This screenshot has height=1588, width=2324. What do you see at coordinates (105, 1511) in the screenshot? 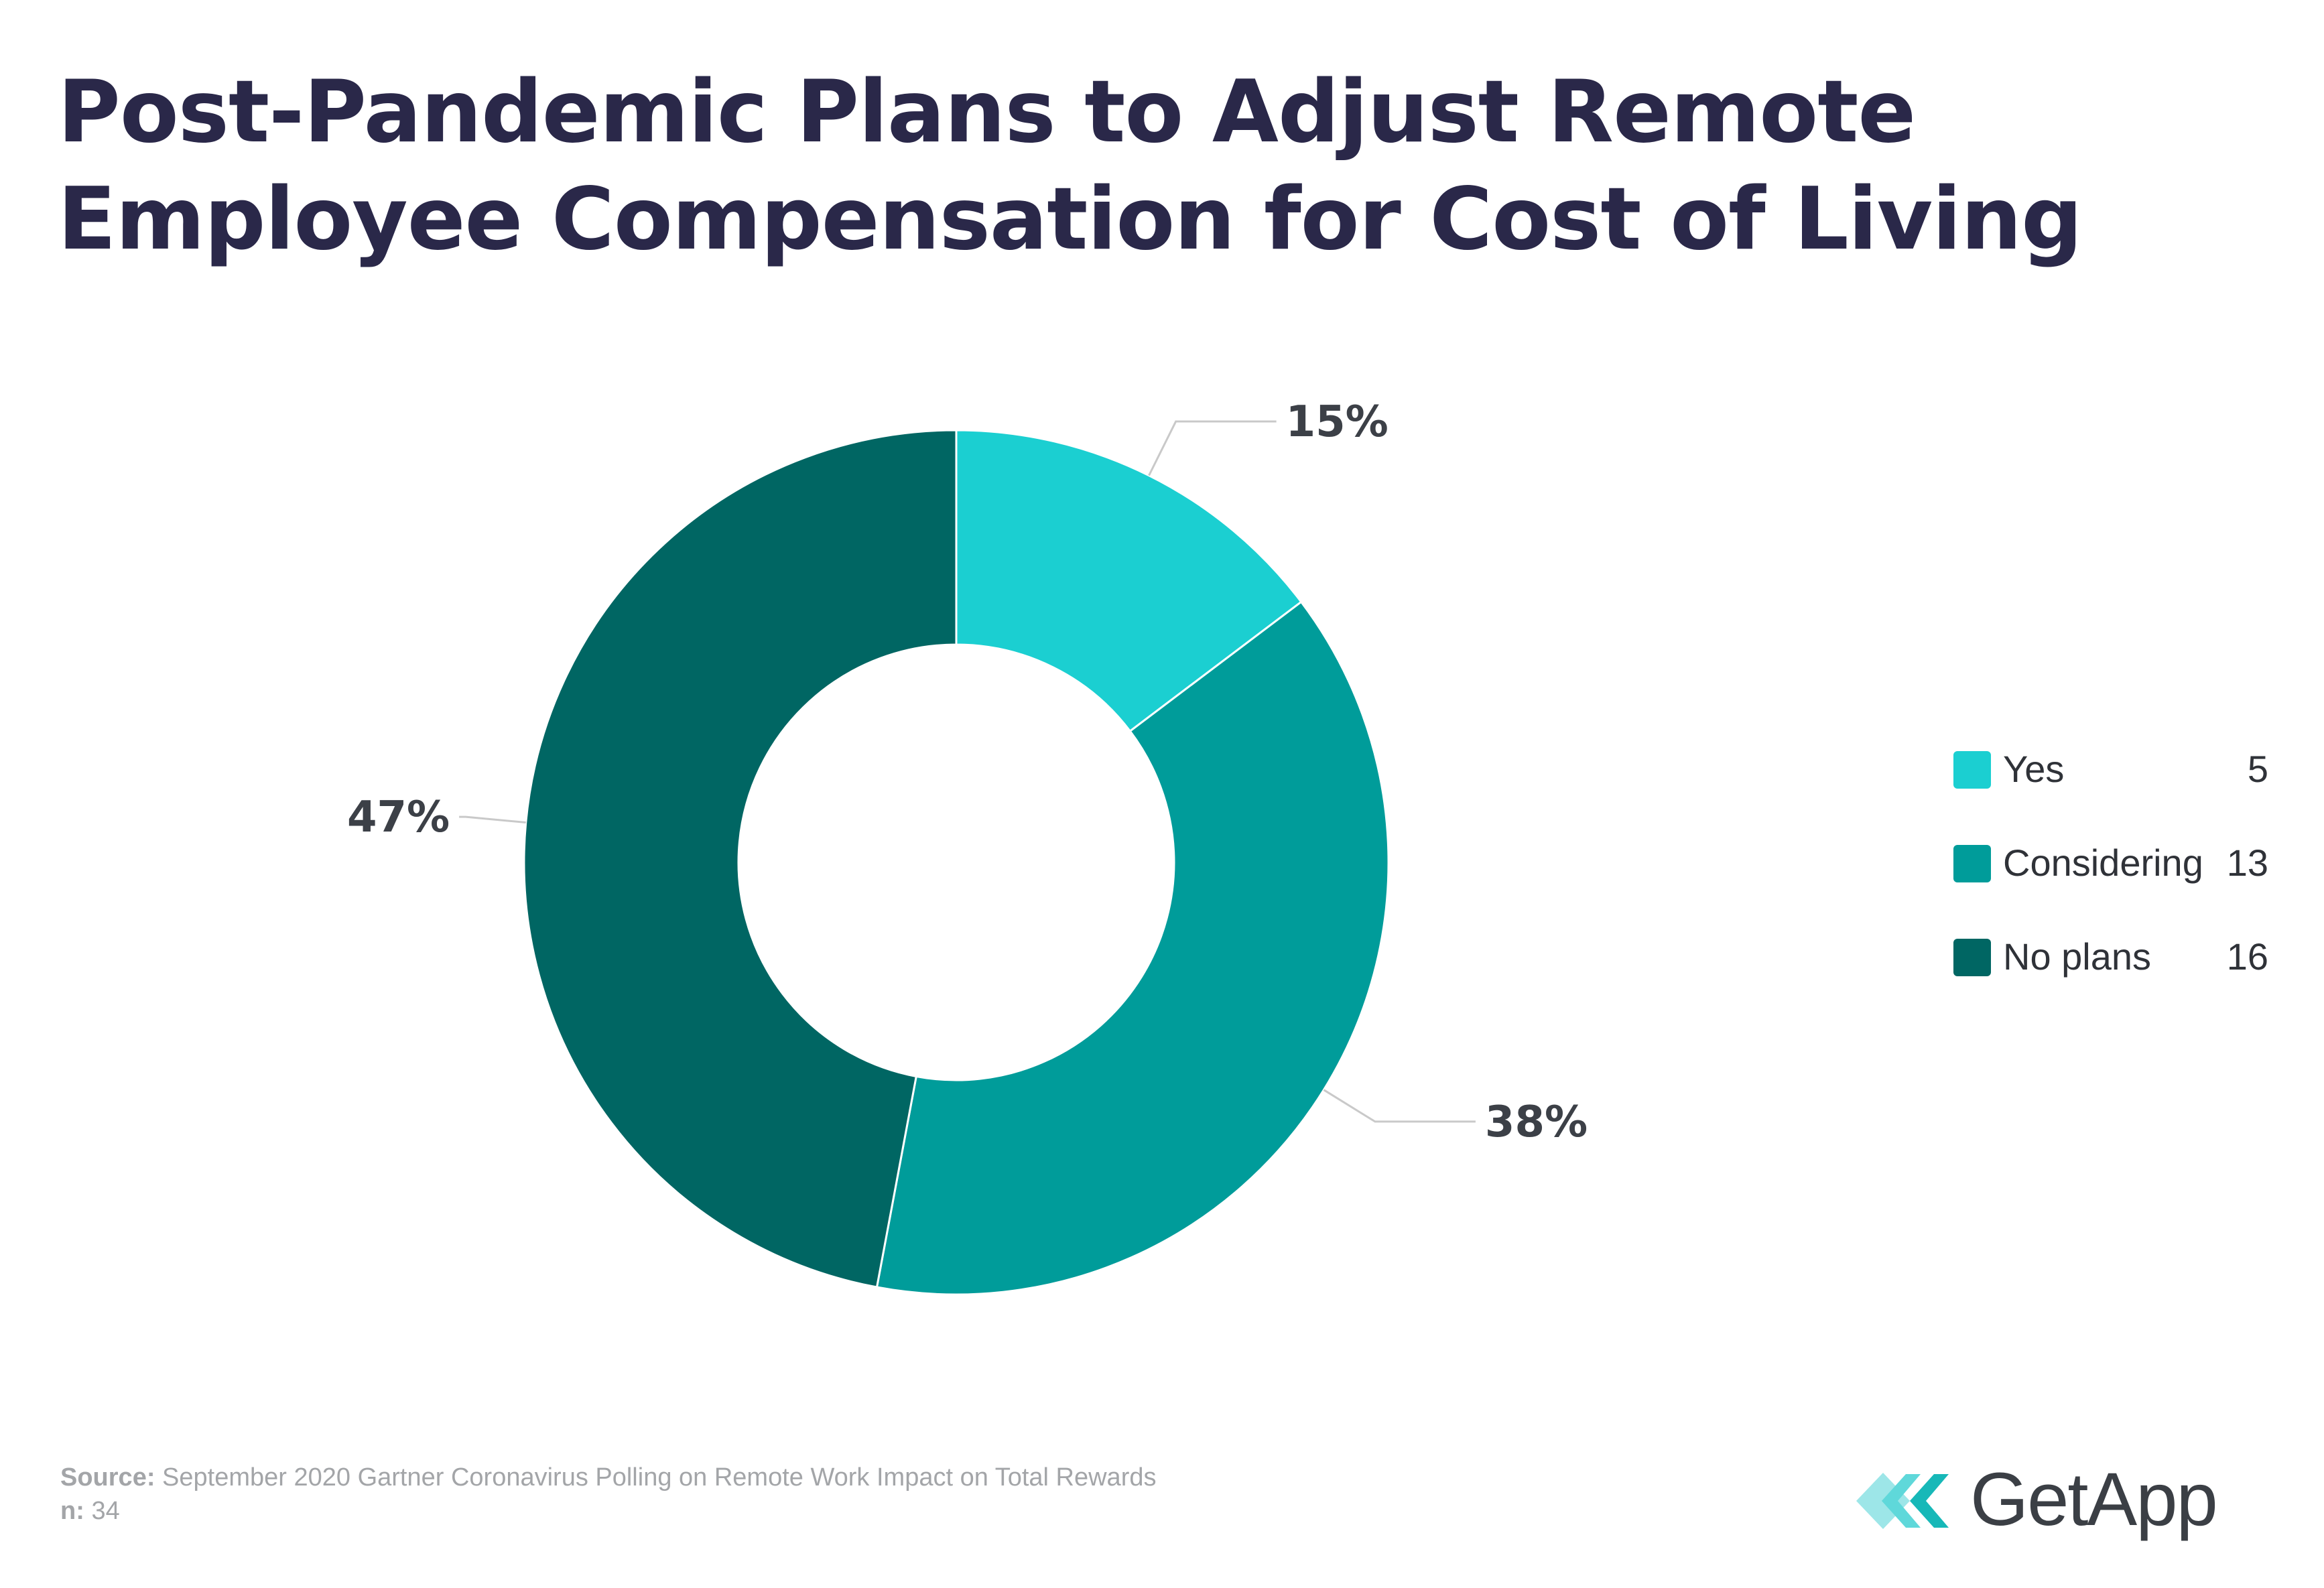
I see `sample-size-value: 34` at bounding box center [105, 1511].